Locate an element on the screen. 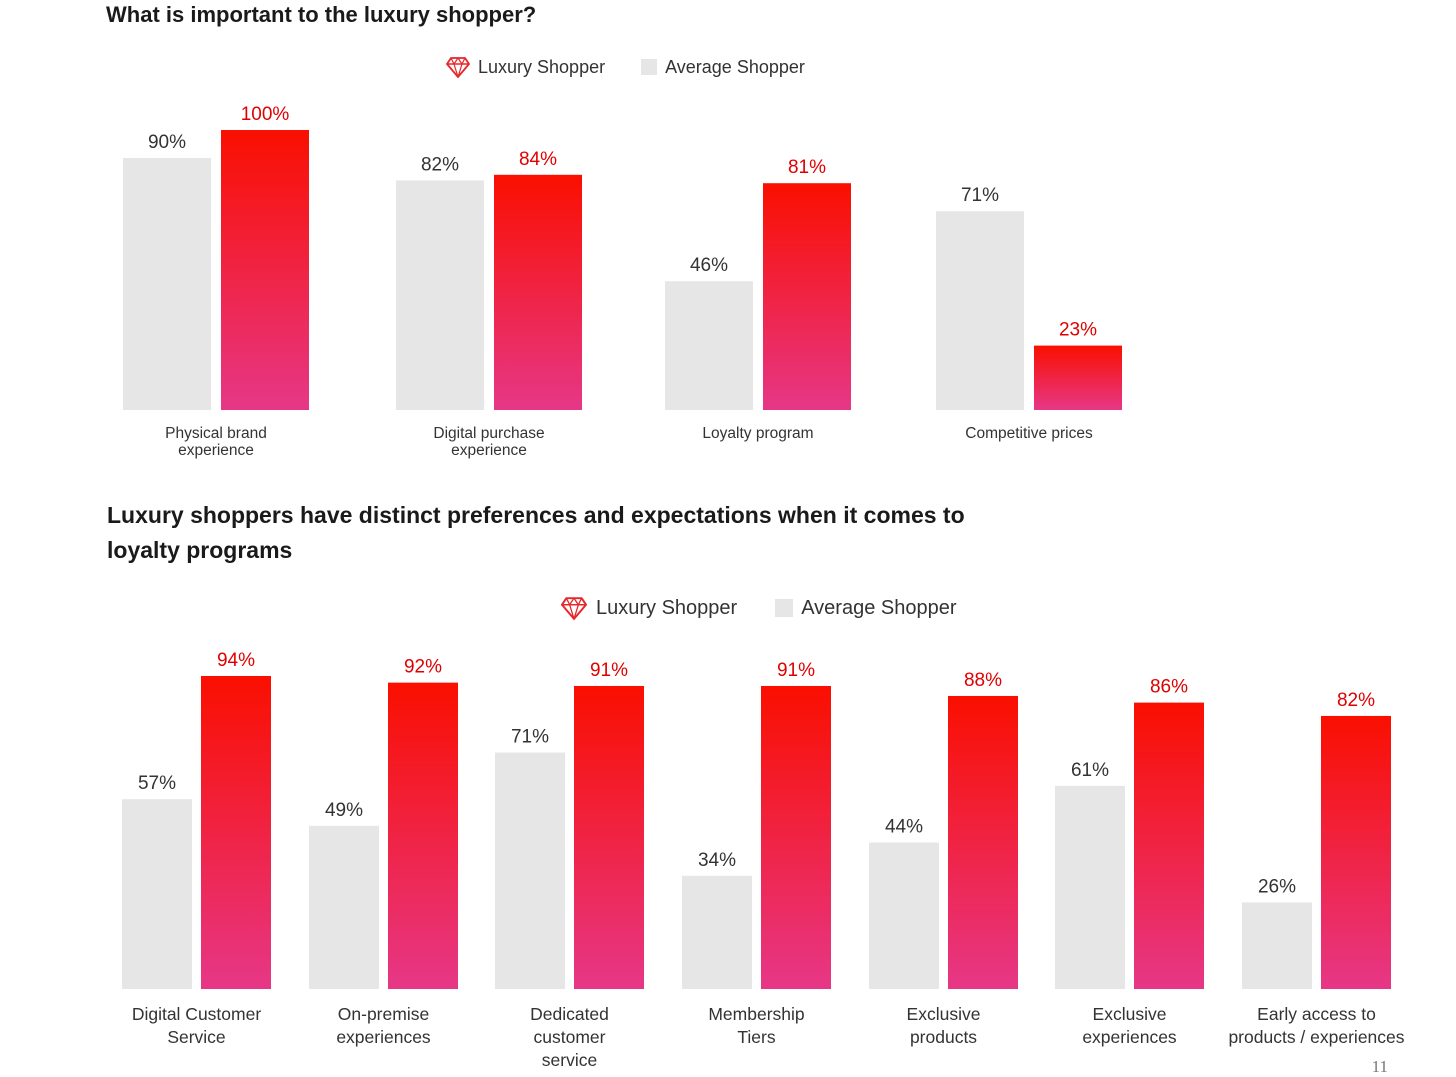 This screenshot has height=1077, width=1456. bar-group: 61% 86% Exclusive experiences is located at coordinates (1129, 862).